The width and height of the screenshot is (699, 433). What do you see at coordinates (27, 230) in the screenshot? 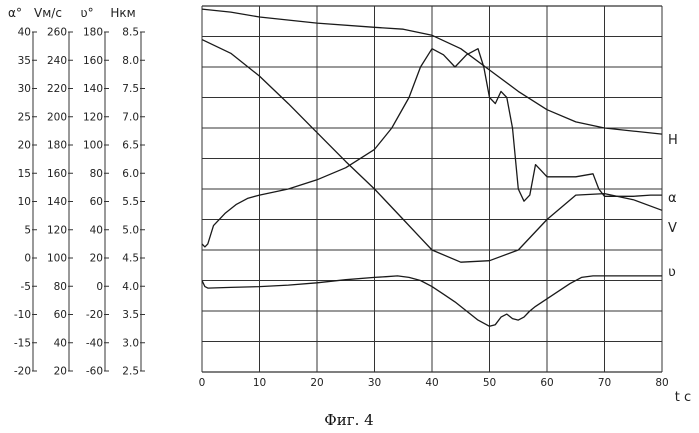
I see `scale-tick-label: 5` at bounding box center [27, 230].